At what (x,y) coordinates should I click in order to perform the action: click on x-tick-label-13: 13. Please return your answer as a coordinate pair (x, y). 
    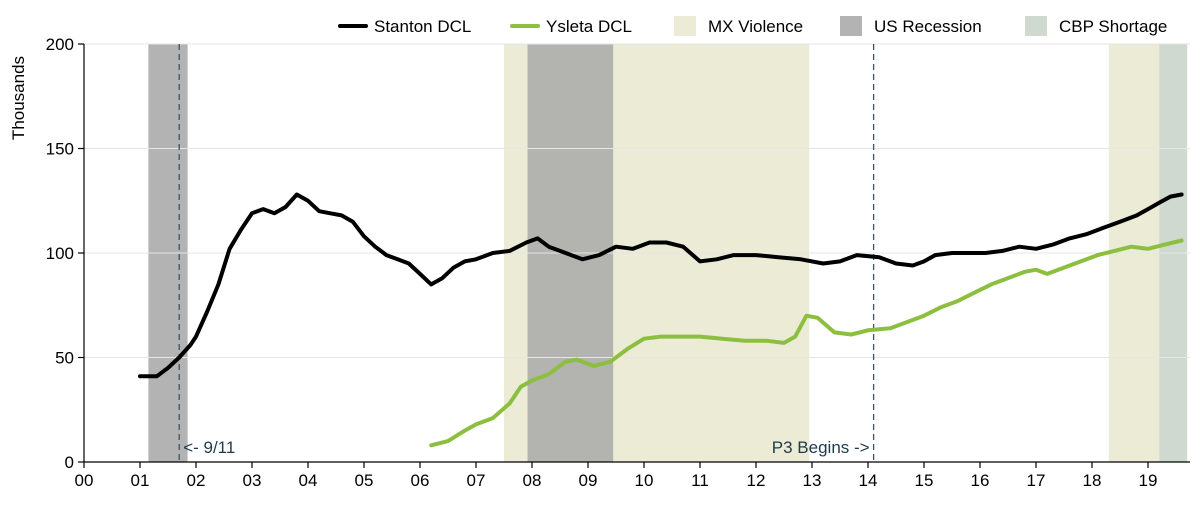
    Looking at the image, I should click on (812, 480).